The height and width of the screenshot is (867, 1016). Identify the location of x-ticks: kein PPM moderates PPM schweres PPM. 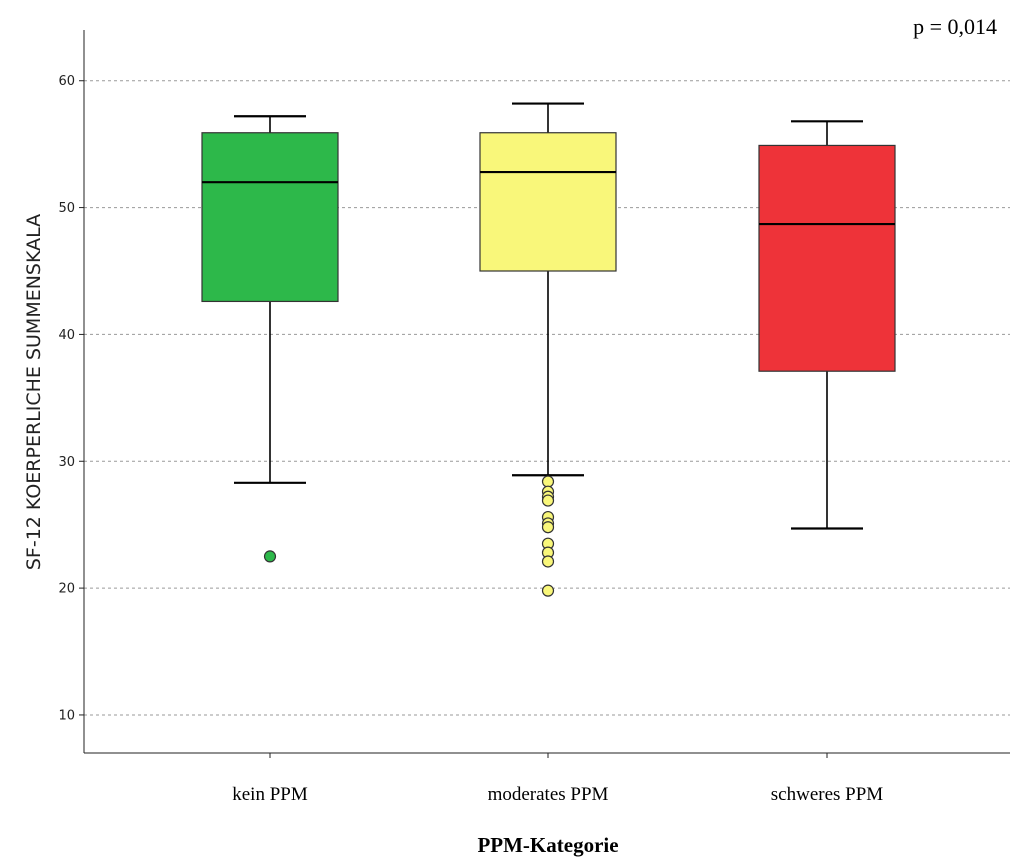
(557, 779).